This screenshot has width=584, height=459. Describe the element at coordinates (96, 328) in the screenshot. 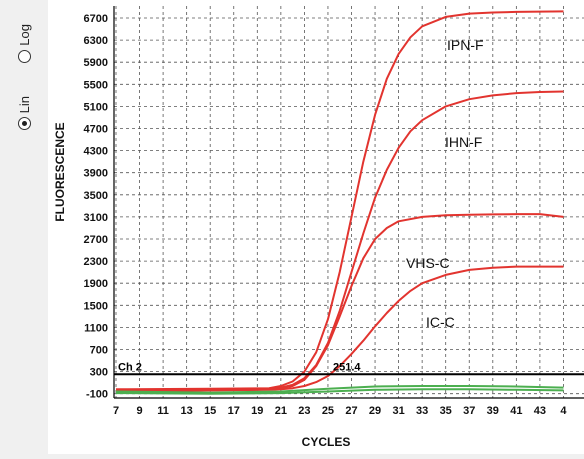

I see `y-tick-label: 1100` at that location.